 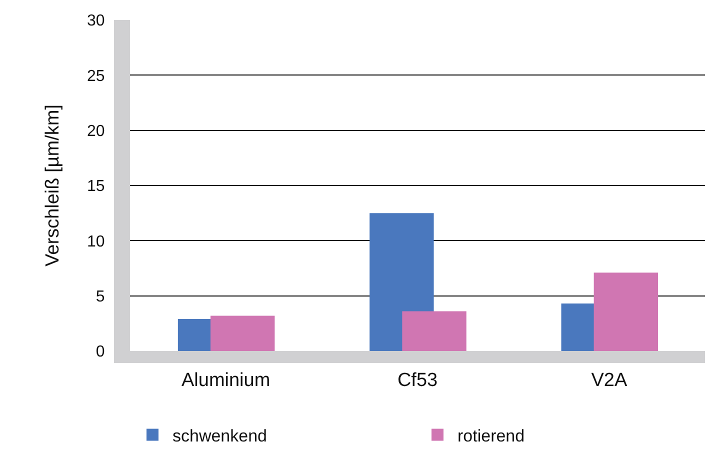 I want to click on y-tick-label: 10, so click(x=96, y=241).